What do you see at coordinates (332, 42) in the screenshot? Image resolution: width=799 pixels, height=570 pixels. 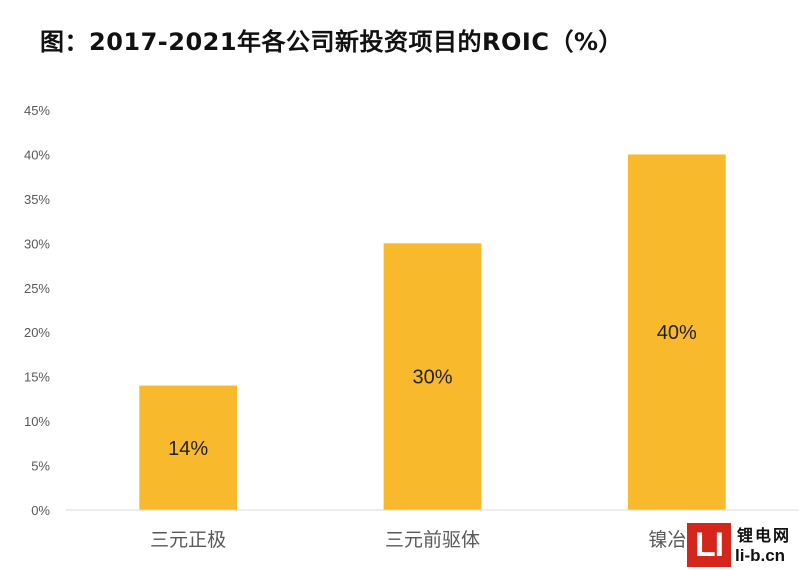 I see `chart-title: 图：2017-2021年各公司新投资项目的ROIC（%）` at bounding box center [332, 42].